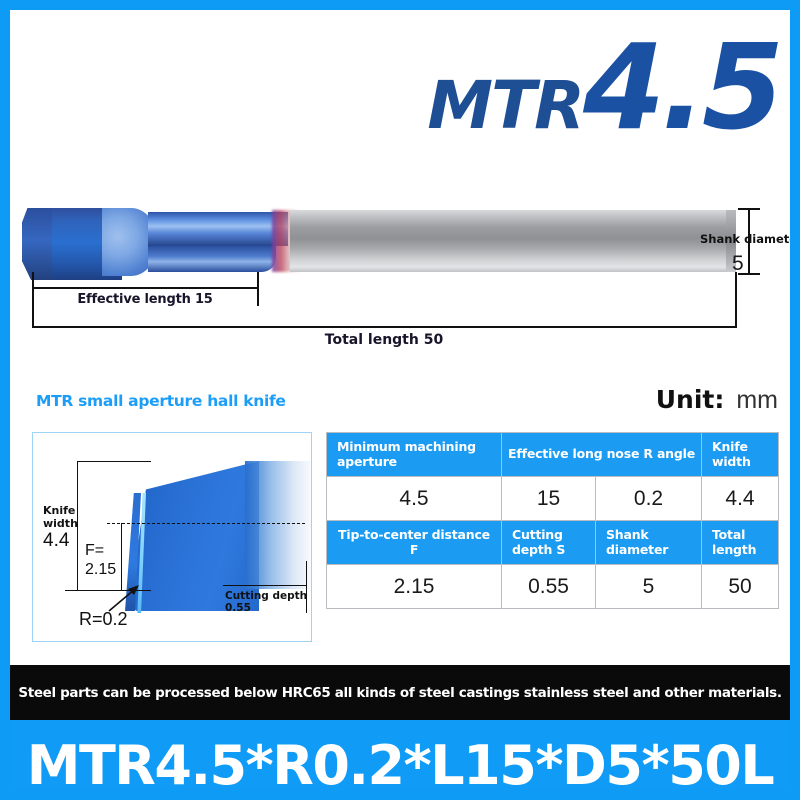 The width and height of the screenshot is (800, 800). I want to click on insert-edge-highlight, so click(141, 553).